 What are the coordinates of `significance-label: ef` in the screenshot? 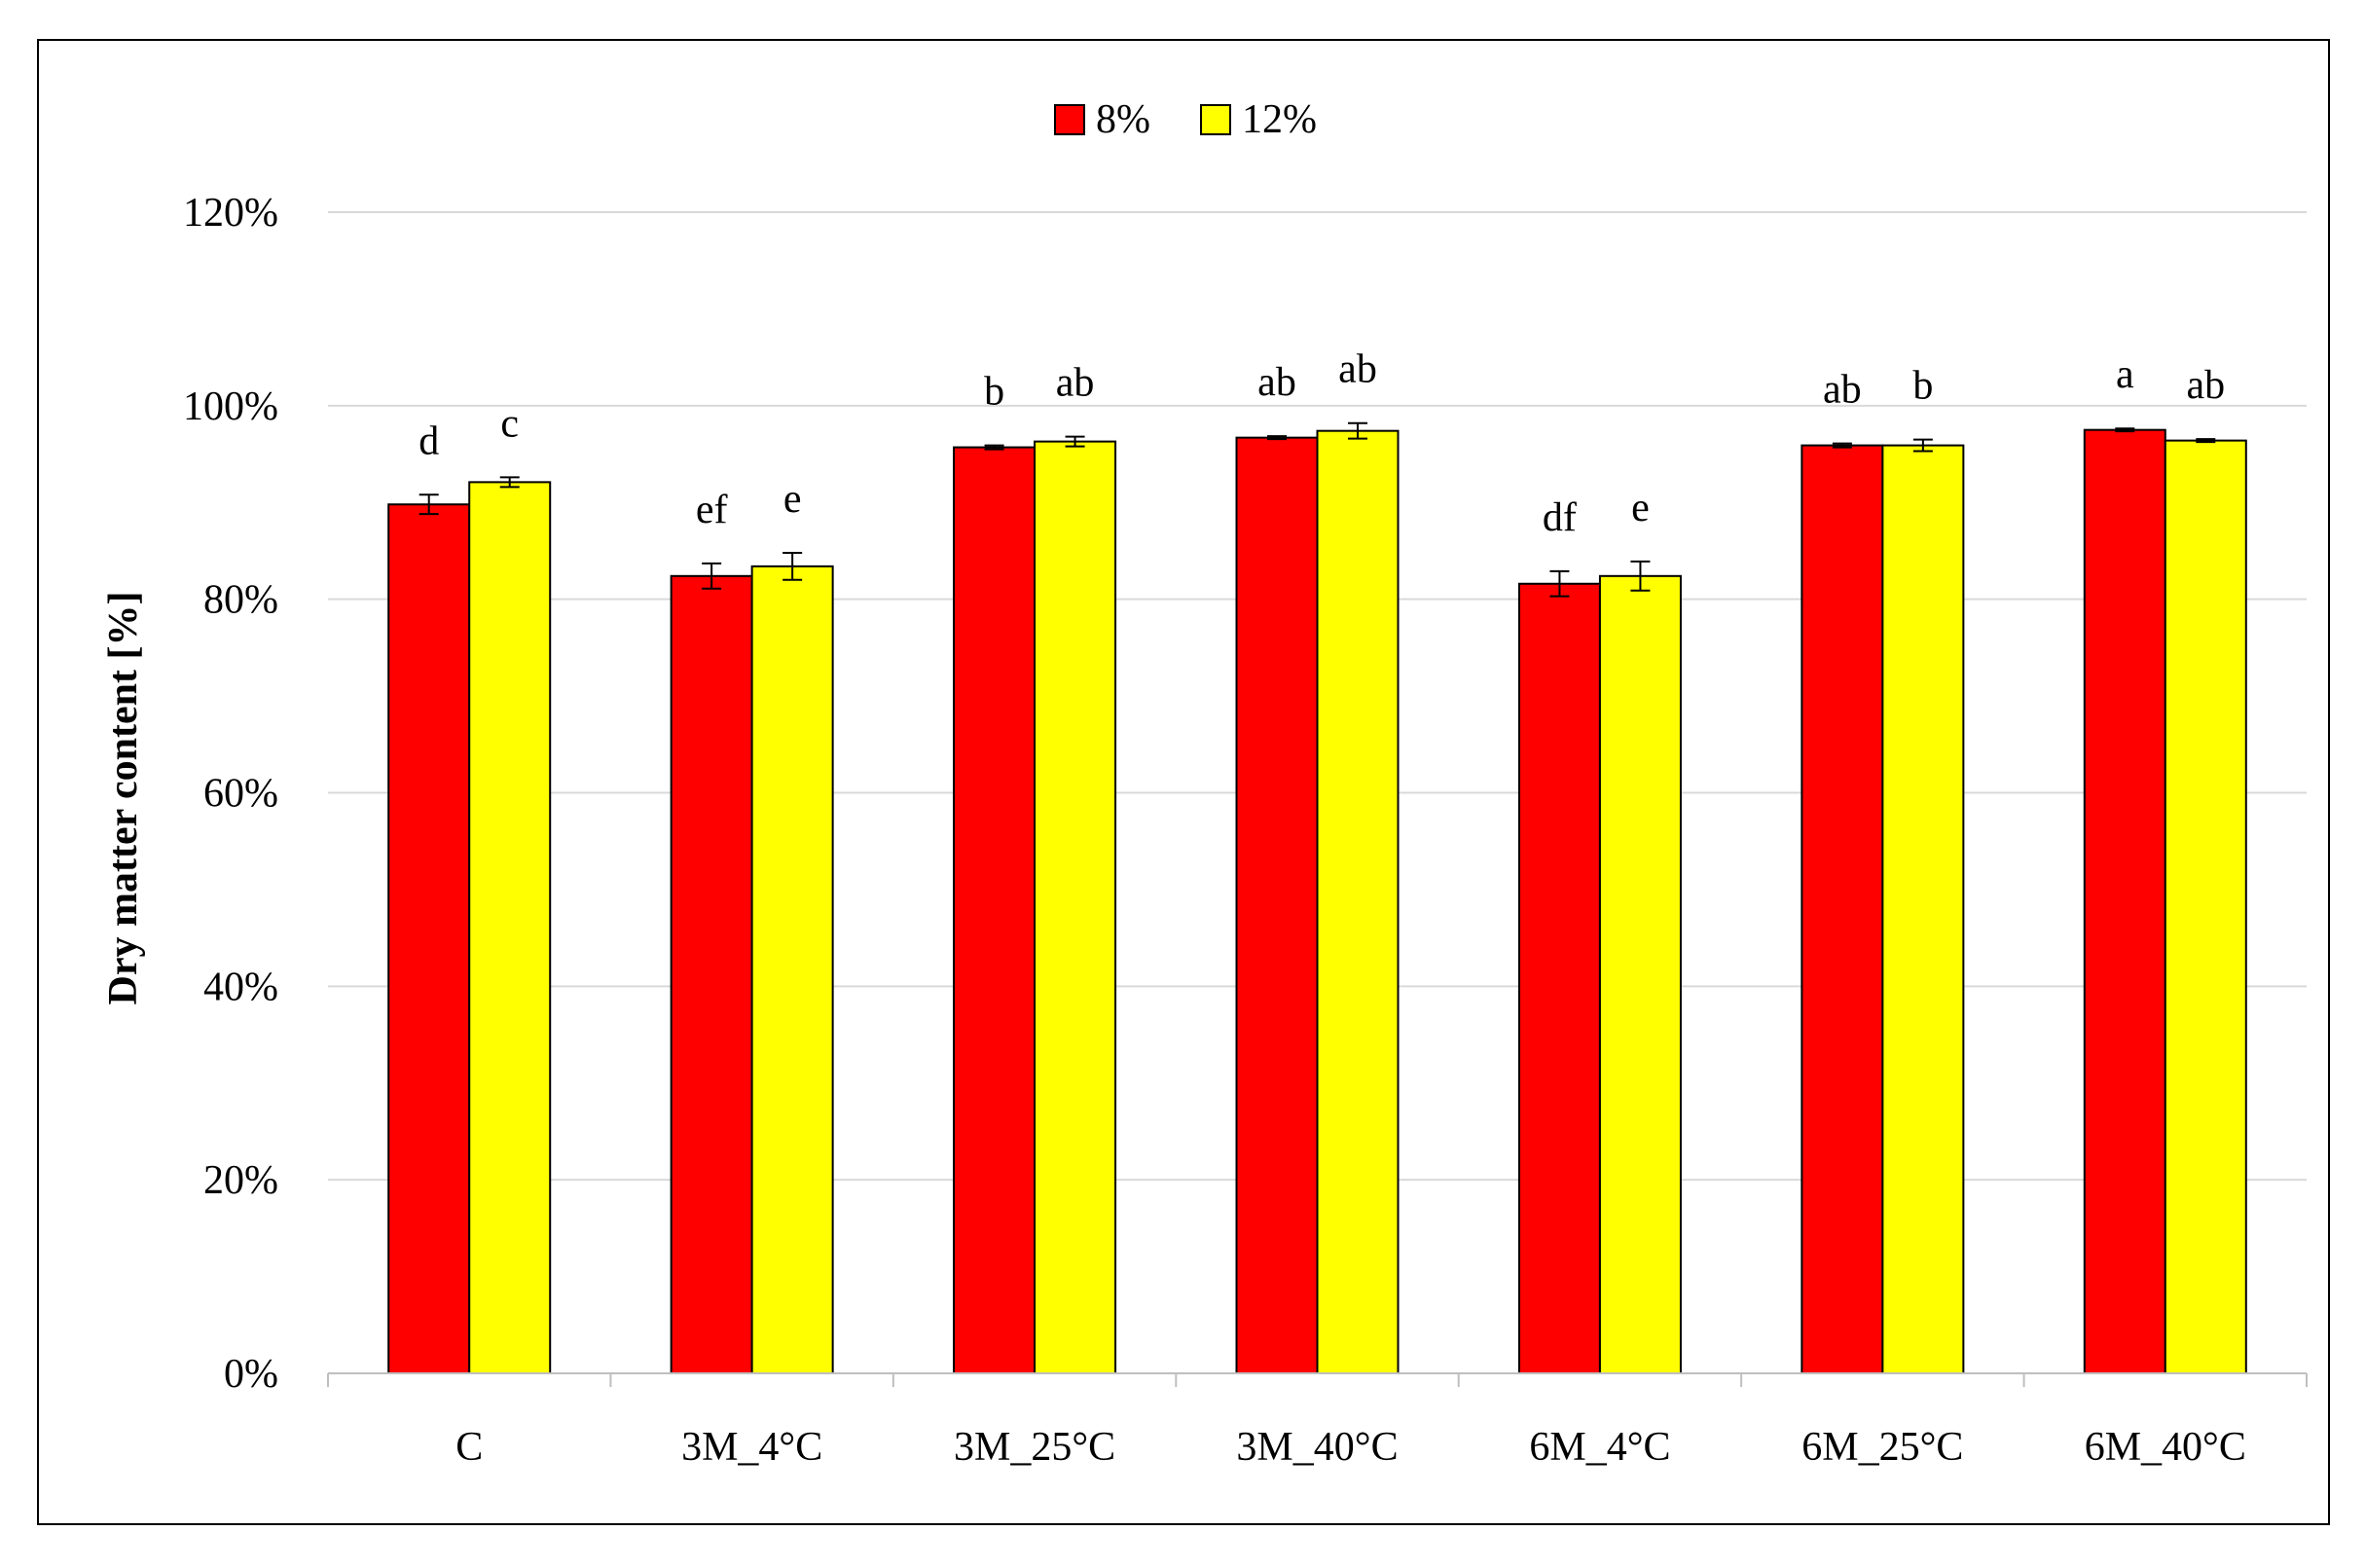 It's located at (712, 510).